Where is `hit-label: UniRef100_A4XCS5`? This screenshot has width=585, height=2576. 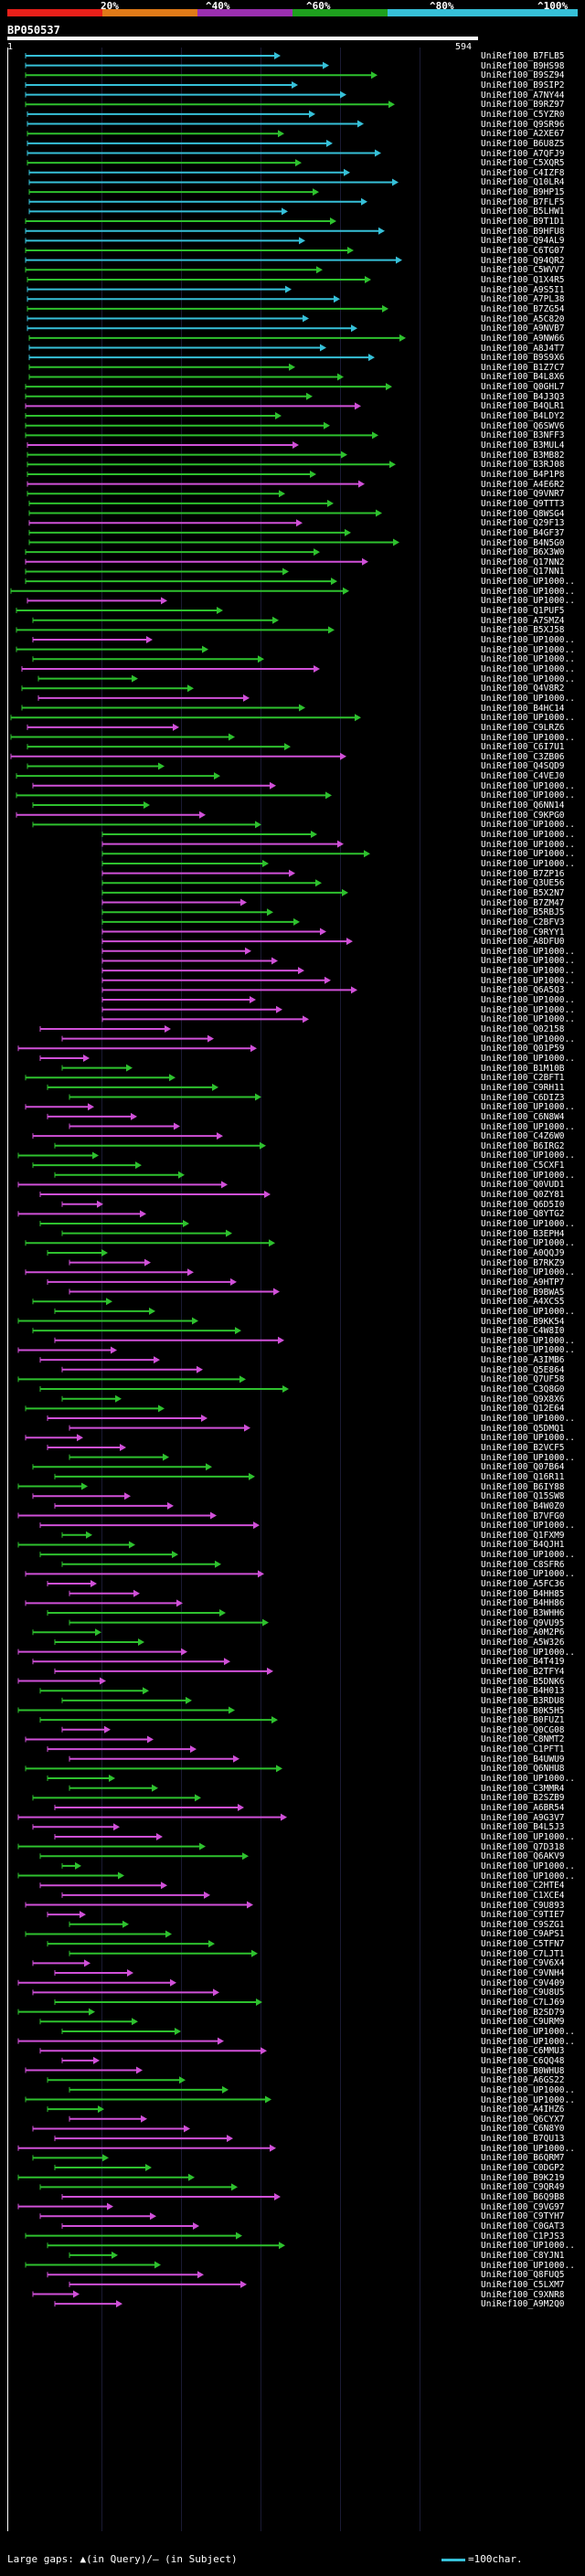 hit-label: UniRef100_A4XCS5 is located at coordinates (523, 1302).